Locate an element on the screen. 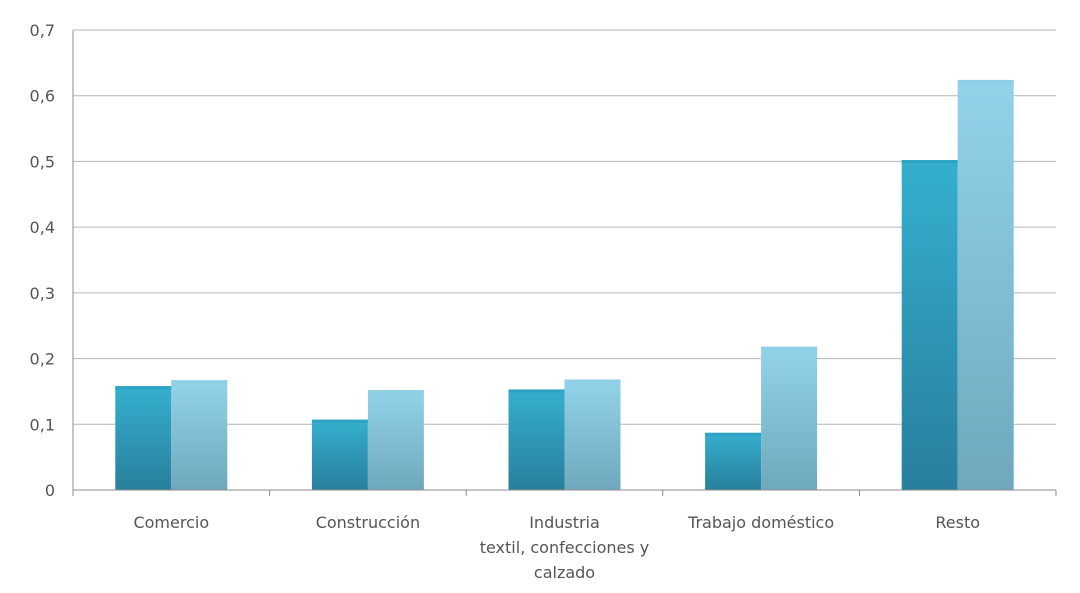 This screenshot has height=593, width=1080. x-category-label: Resto is located at coordinates (957, 522).